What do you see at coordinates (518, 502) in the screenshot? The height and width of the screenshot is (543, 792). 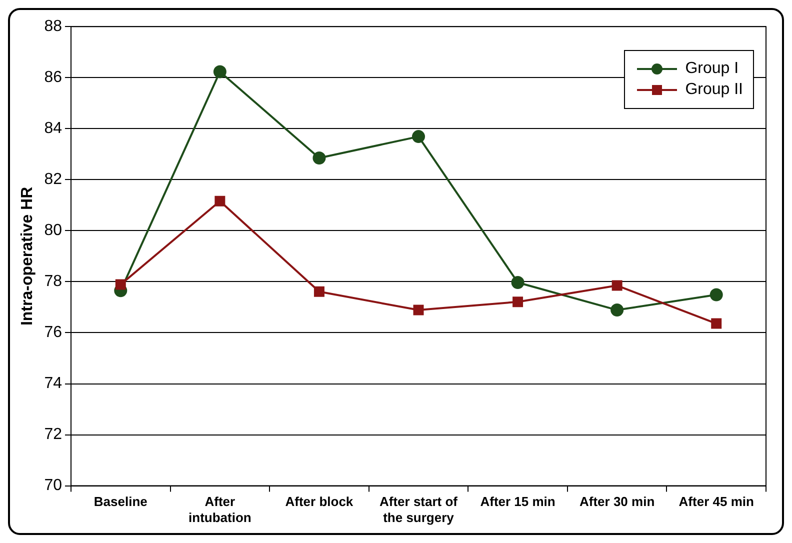 I see `x-tick-label: After 15 min` at bounding box center [518, 502].